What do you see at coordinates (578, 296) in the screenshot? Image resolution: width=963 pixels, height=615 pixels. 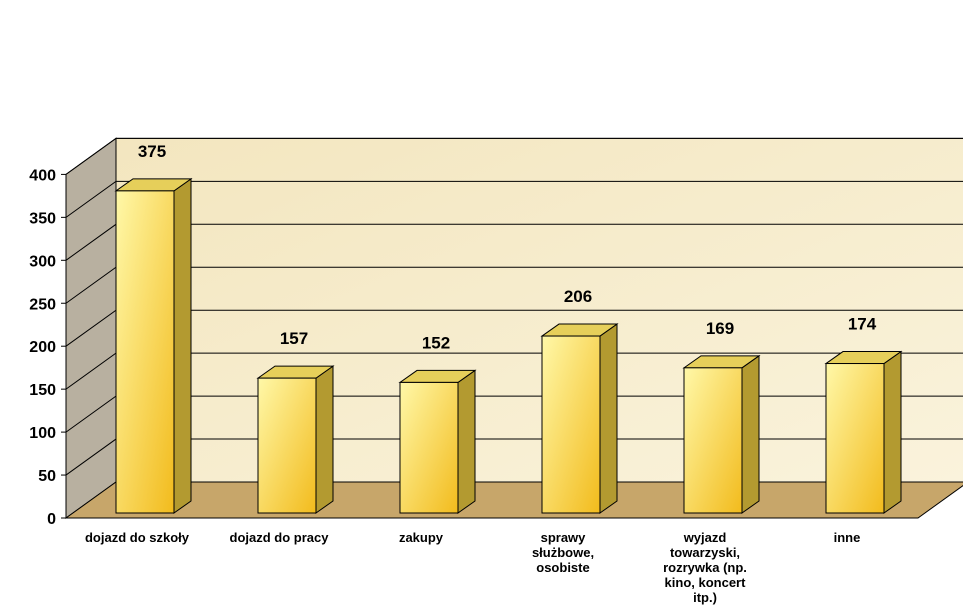 I see `data-label: 206` at bounding box center [578, 296].